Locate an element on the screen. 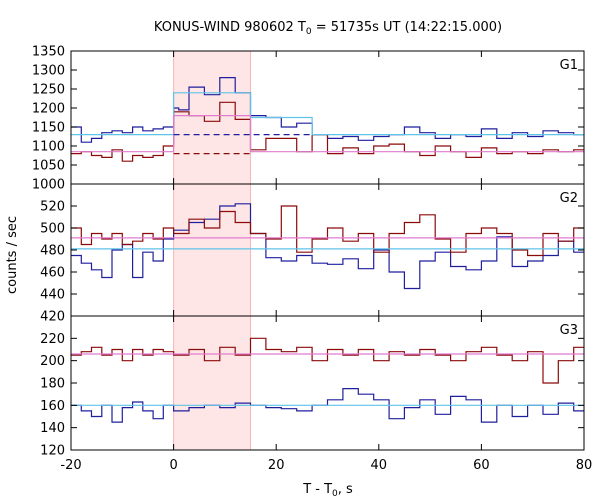 Image resolution: width=600 pixels, height=500 pixels. panel-label: G3 is located at coordinates (569, 330).